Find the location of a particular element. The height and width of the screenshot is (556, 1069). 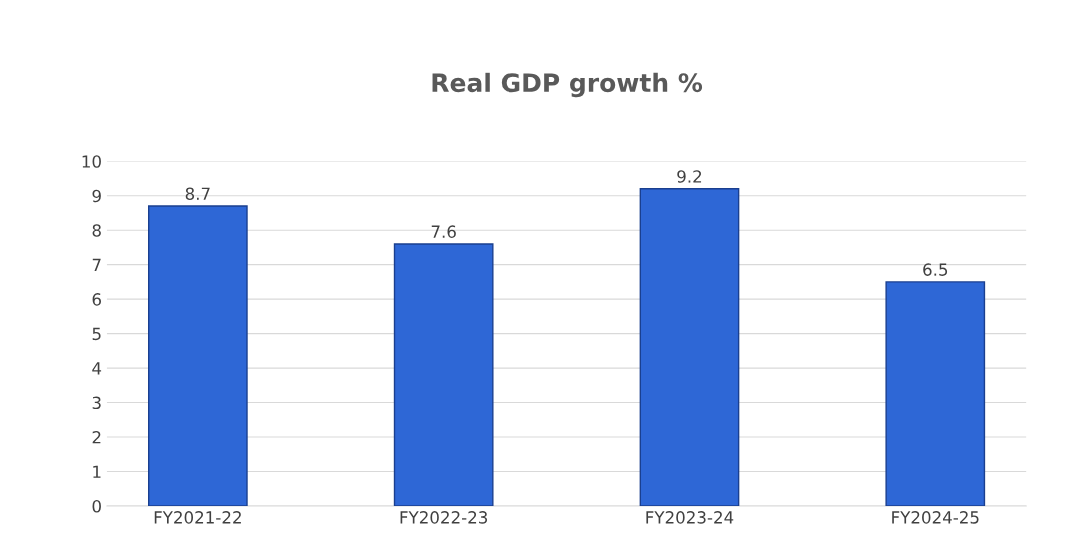

y-tick-label: 0 is located at coordinates (96, 506).